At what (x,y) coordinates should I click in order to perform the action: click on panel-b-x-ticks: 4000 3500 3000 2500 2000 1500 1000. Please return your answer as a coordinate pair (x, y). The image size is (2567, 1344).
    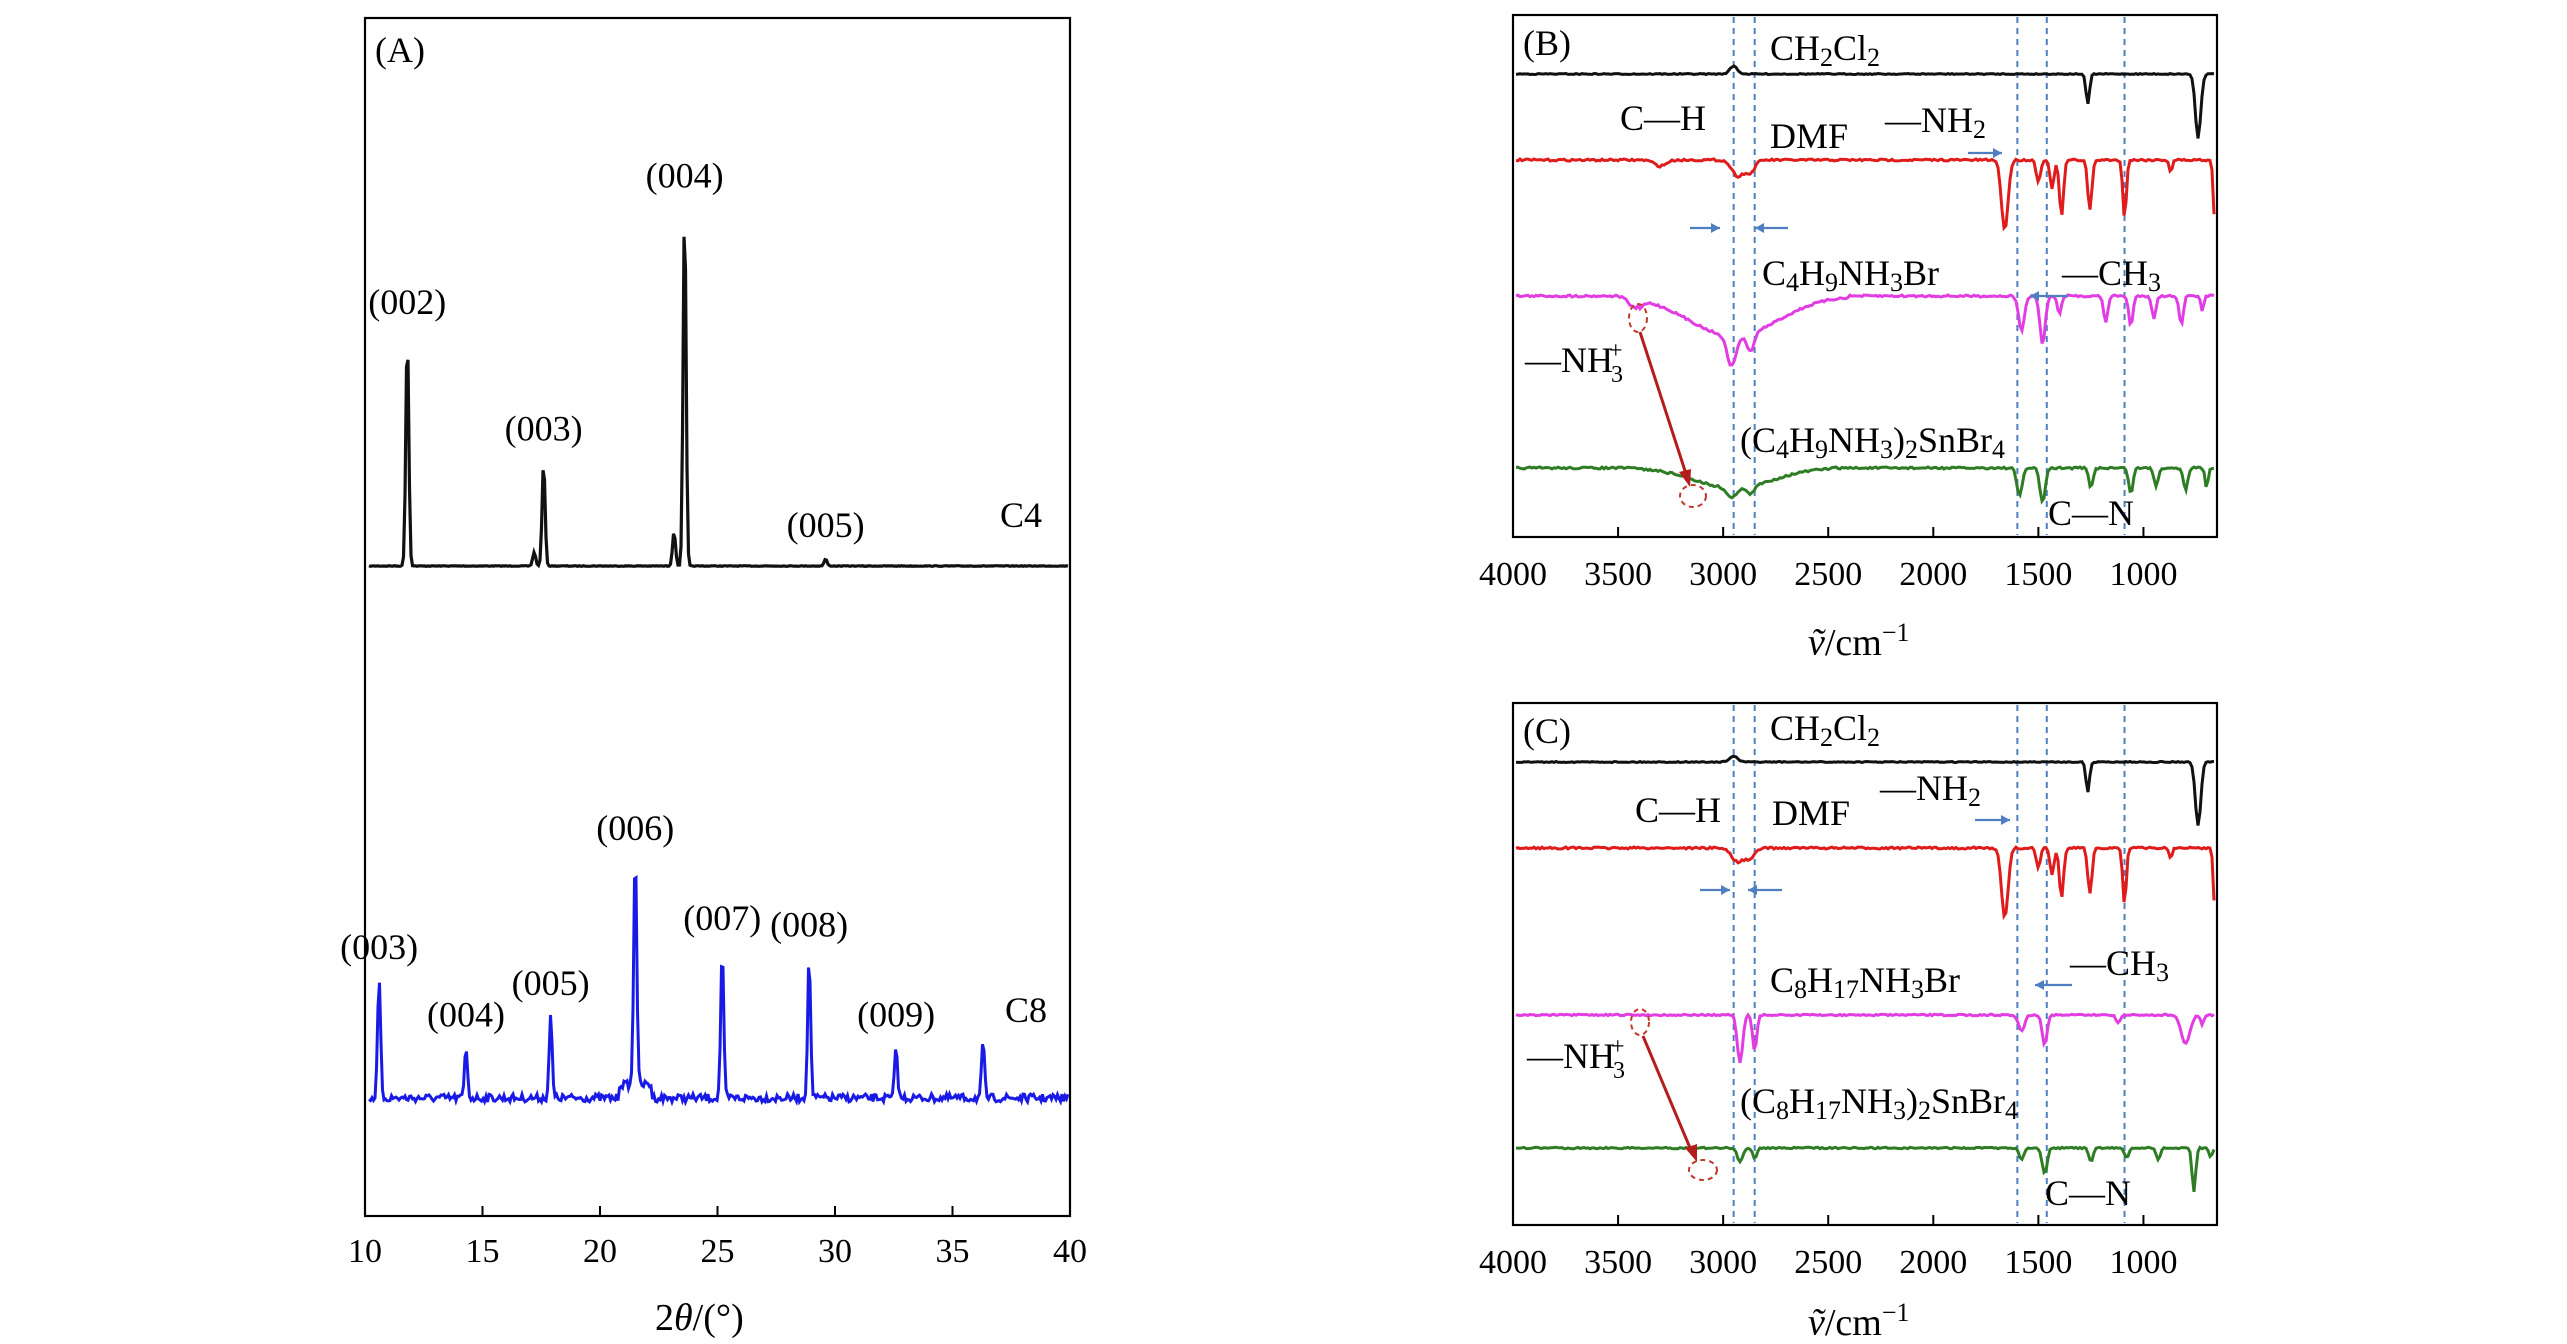
    Looking at the image, I should click on (1828, 560).